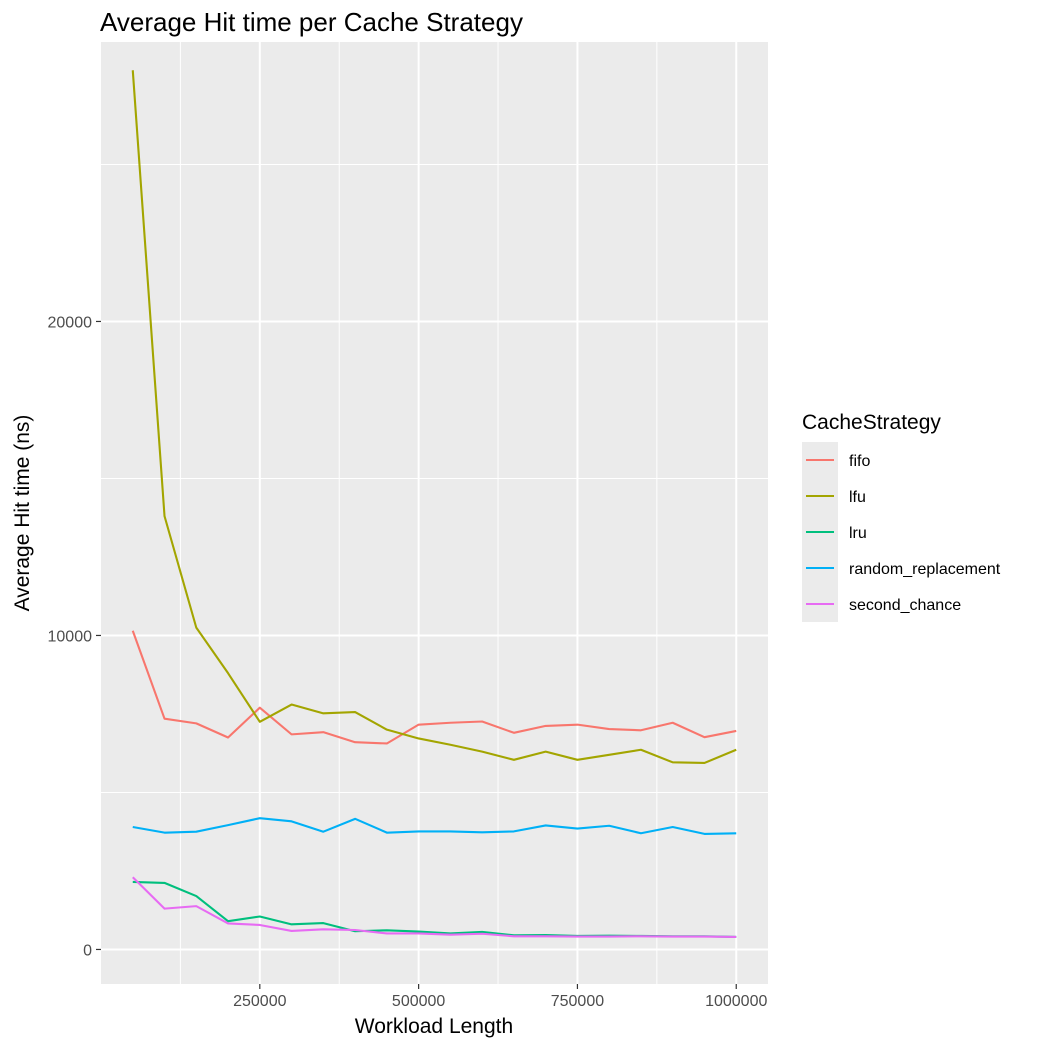 The width and height of the screenshot is (1050, 1050). I want to click on y-tick-label: 20000, so click(70, 322).